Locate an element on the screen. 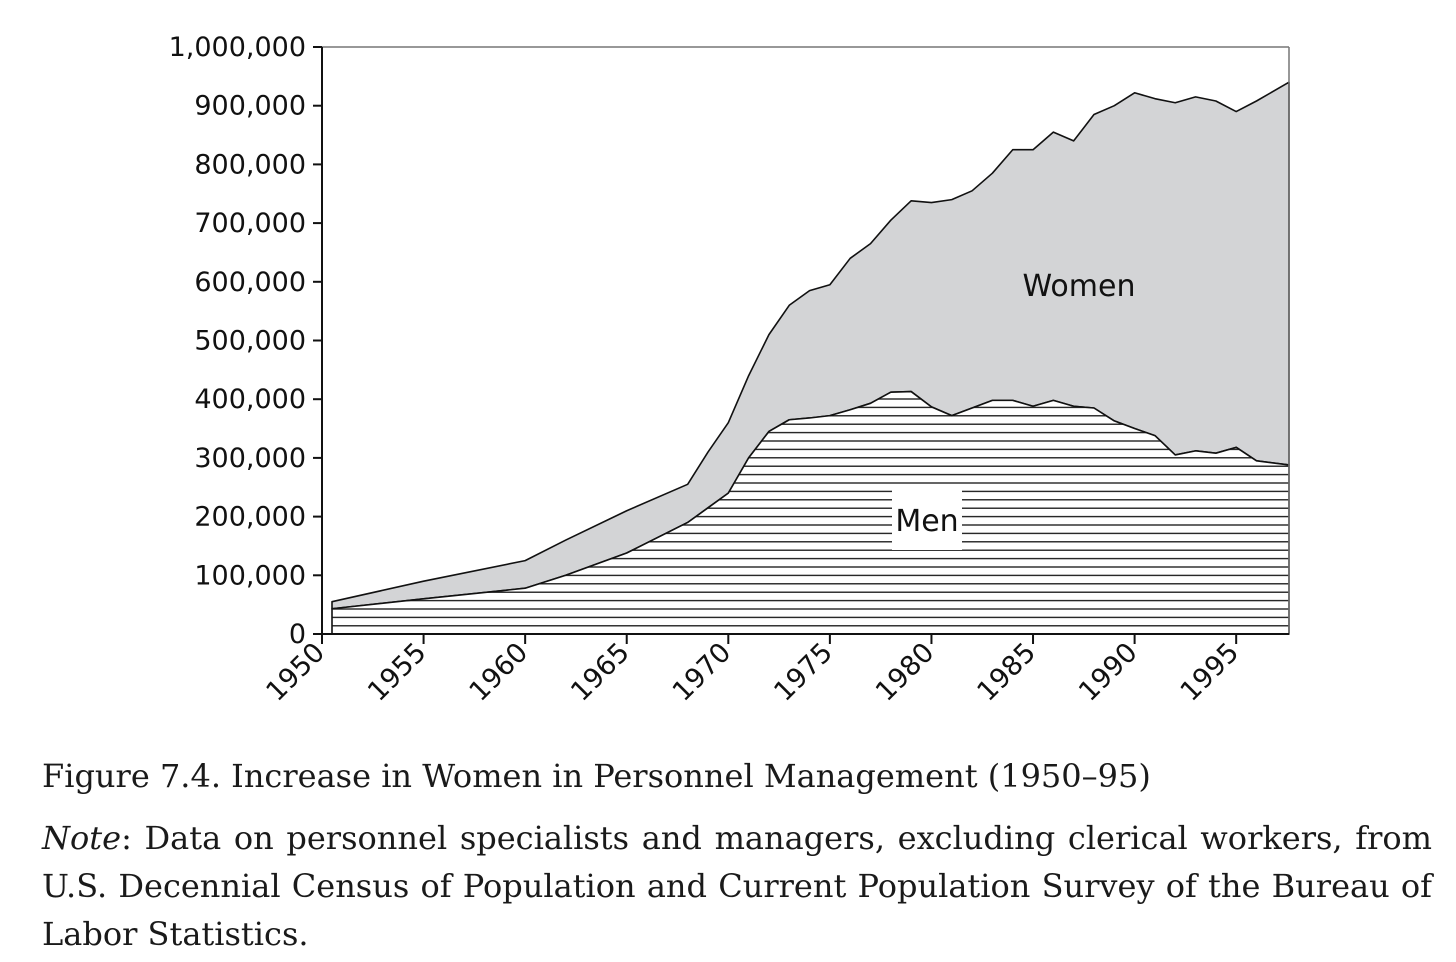  y-tick-label: 1,000,000 is located at coordinates (237, 47).